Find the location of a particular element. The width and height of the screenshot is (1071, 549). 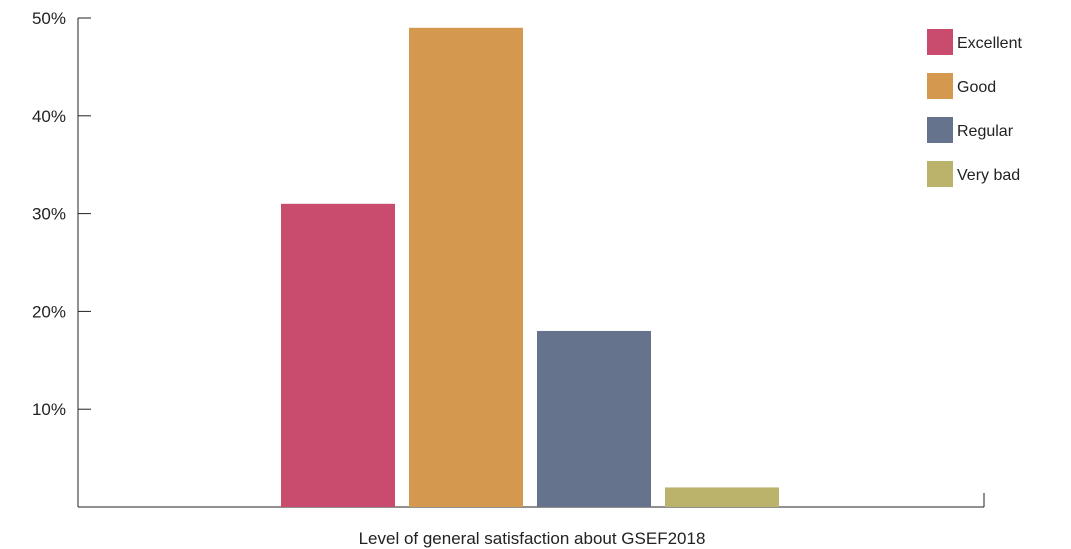

bar-very-bad is located at coordinates (722, 497).